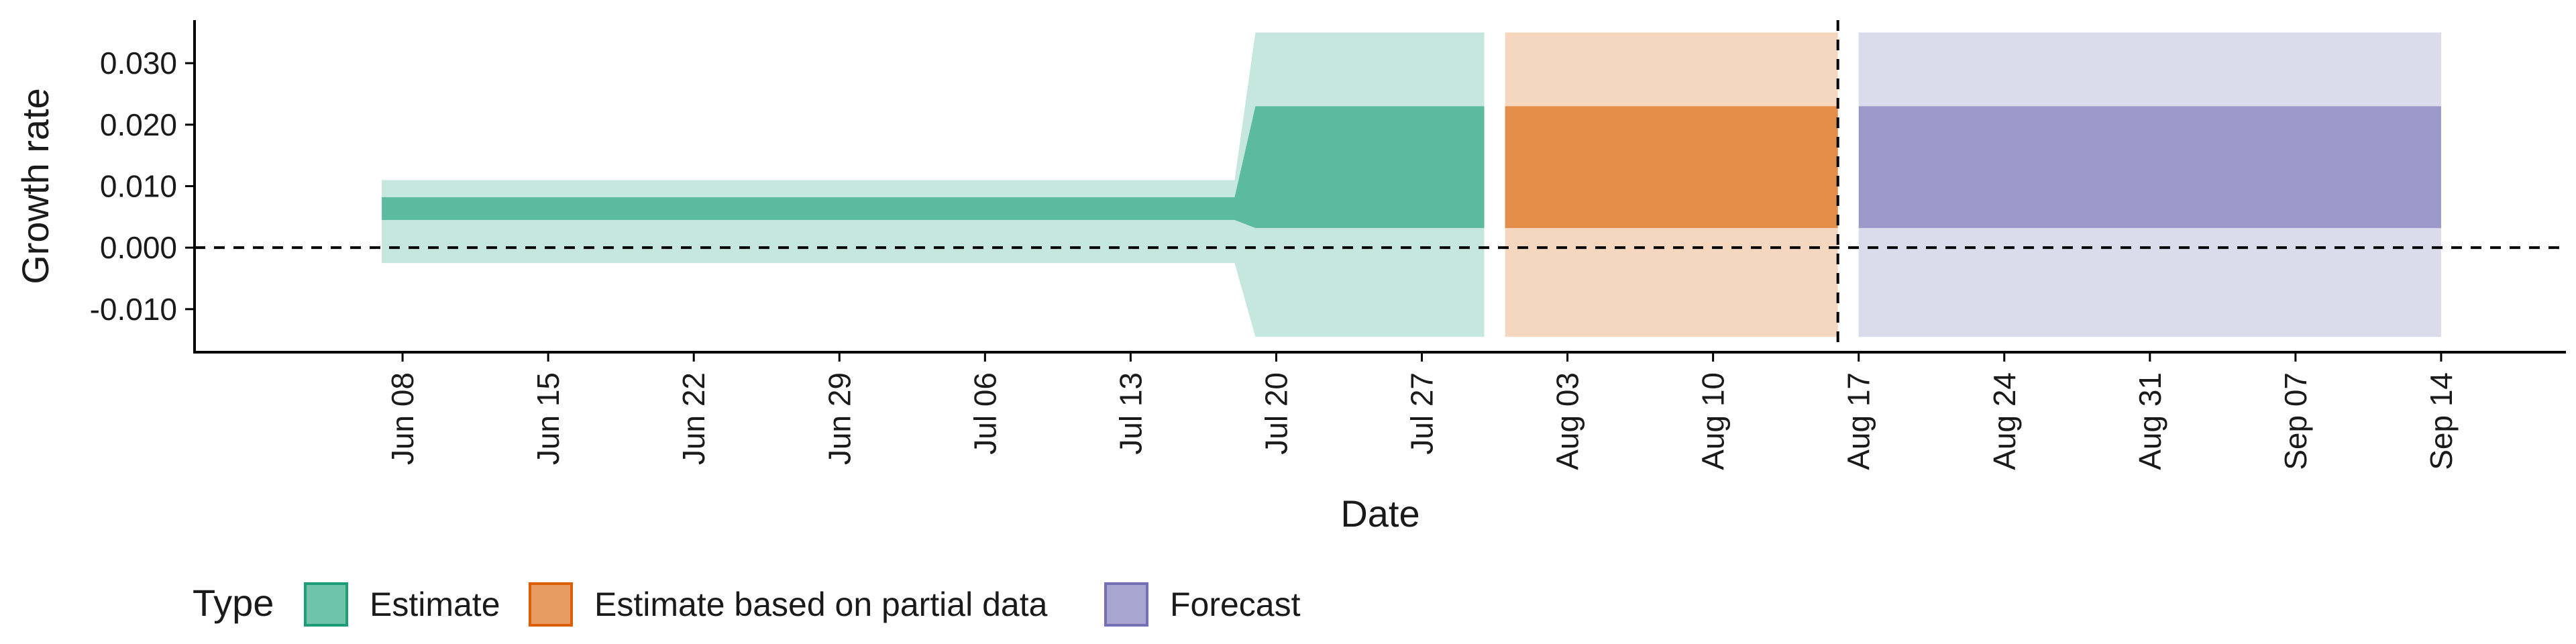 The height and width of the screenshot is (644, 2576). I want to click on y-tick-label: 0.020, so click(138, 124).